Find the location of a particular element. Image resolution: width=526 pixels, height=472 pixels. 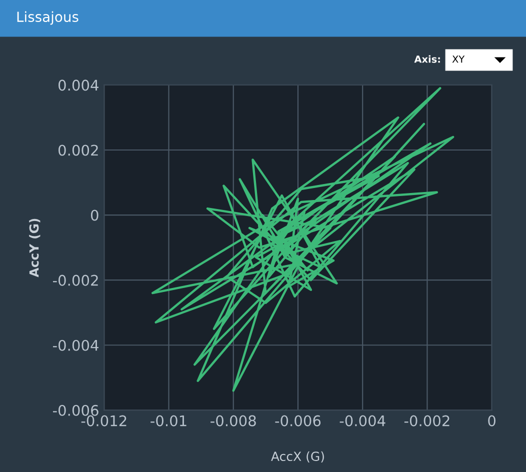

x-tick-label: -0.004 is located at coordinates (363, 420).